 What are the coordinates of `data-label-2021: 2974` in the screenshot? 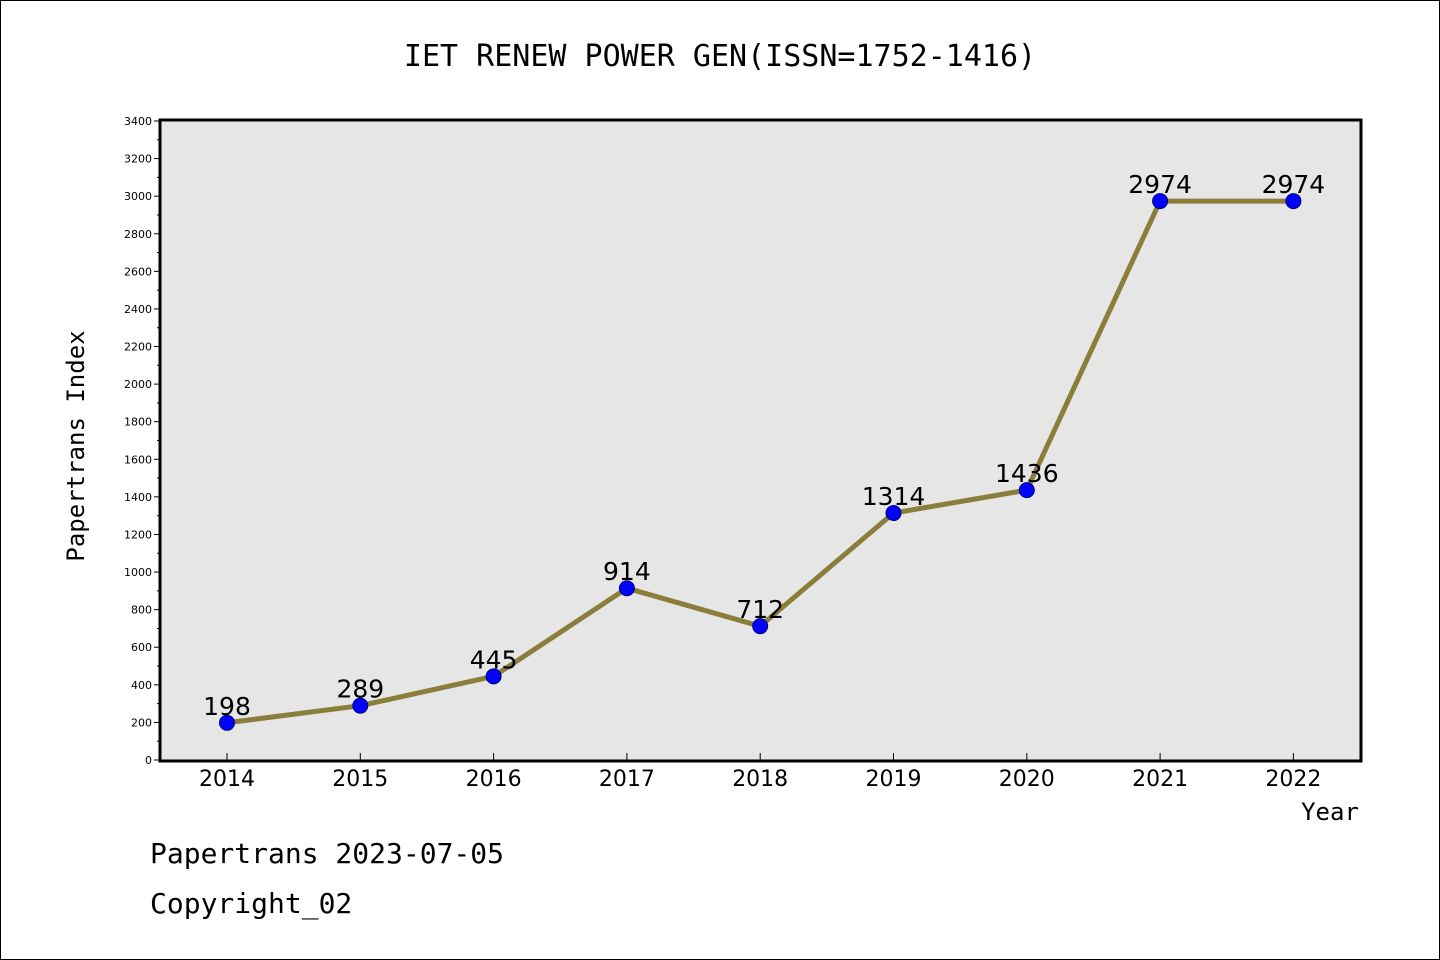 It's located at (1160, 184).